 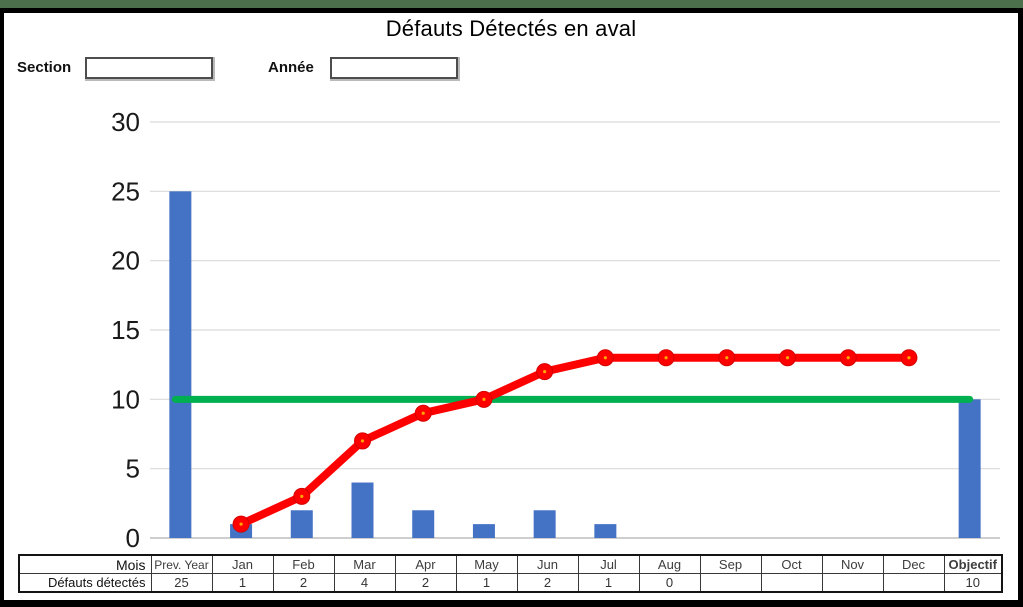 What do you see at coordinates (669, 564) in the screenshot?
I see `month-header-cell: Aug` at bounding box center [669, 564].